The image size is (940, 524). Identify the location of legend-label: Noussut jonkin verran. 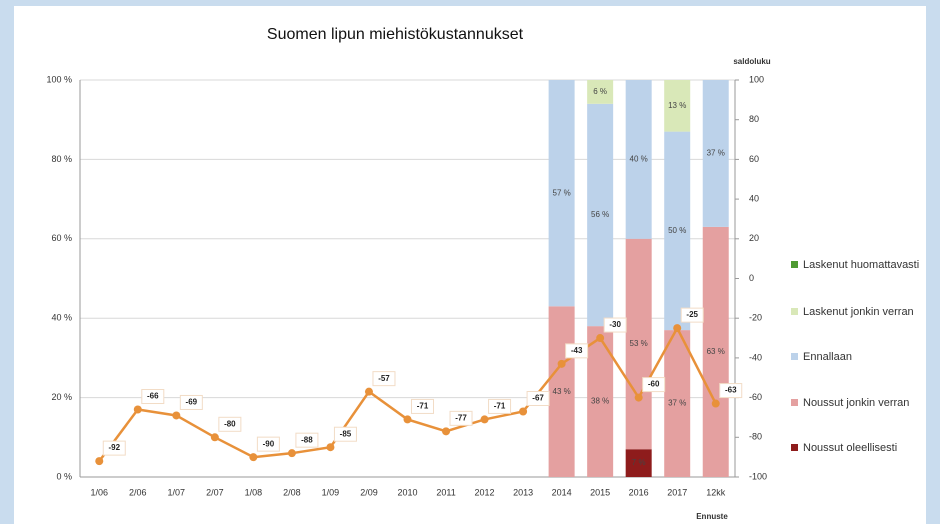
(856, 403).